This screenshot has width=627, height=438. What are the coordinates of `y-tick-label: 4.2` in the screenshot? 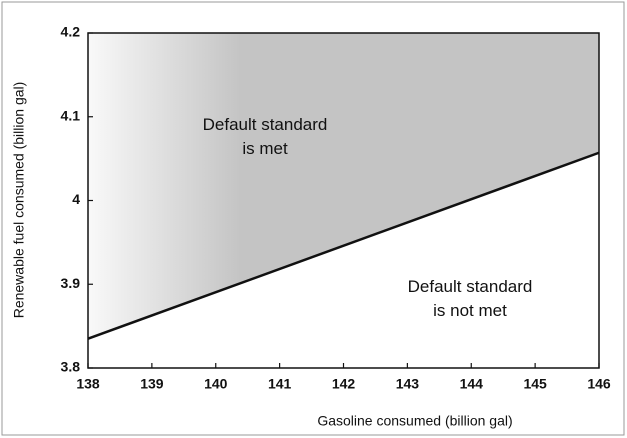 It's located at (71, 32).